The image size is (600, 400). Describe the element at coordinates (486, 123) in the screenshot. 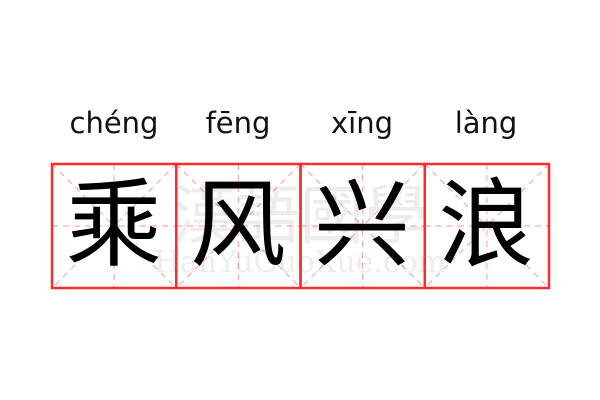

I see `pinyin-4: làng` at that location.